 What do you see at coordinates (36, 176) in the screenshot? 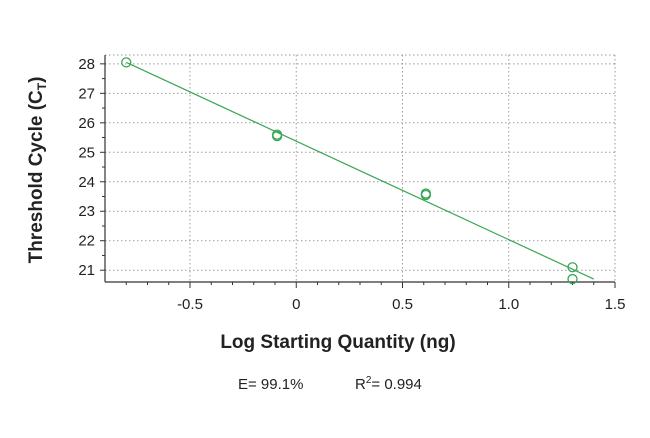
I see `y-axis-label-main: Threshold Cycle (C` at bounding box center [36, 176].